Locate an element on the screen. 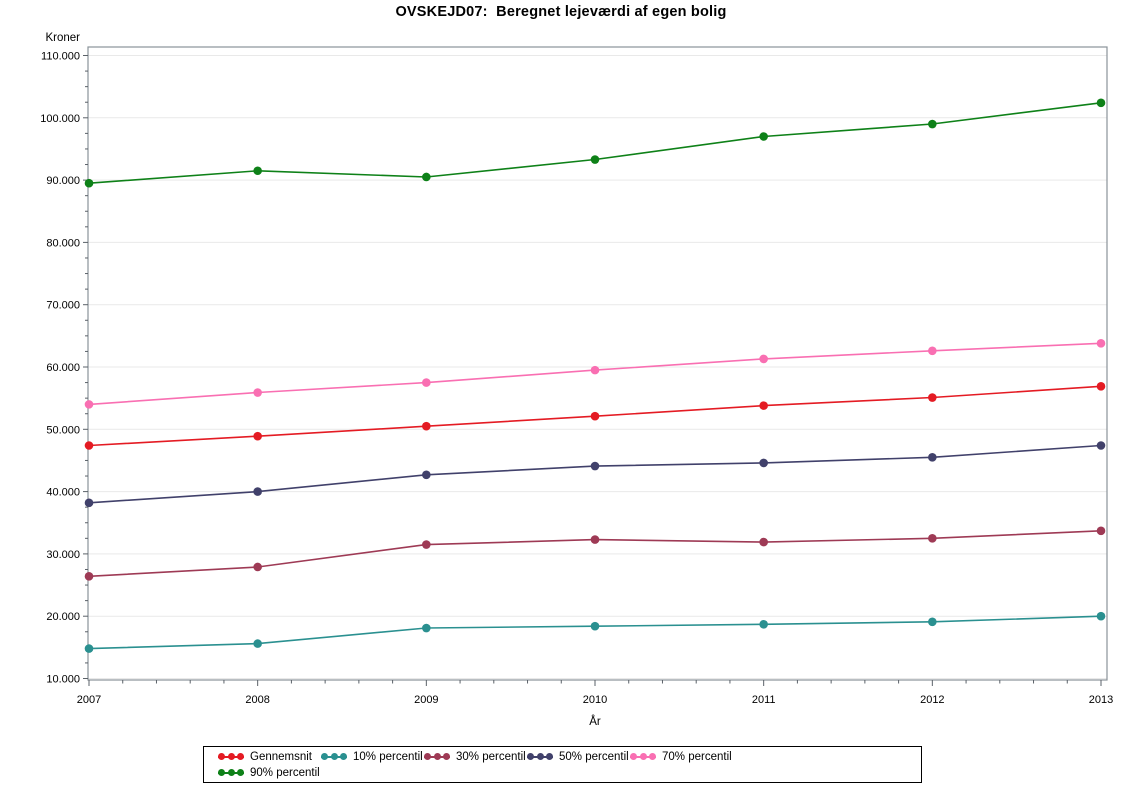  y-tick-label: 10.000 is located at coordinates (63, 680).